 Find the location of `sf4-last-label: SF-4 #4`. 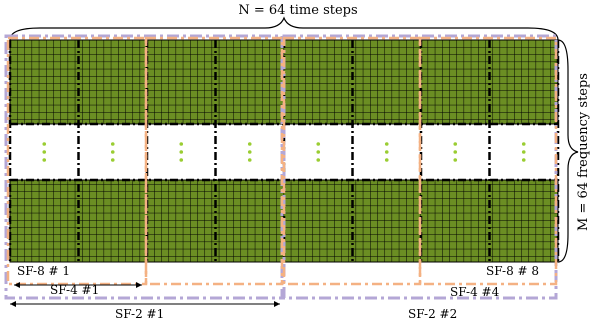

sf4-last-label: SF-4 #4 is located at coordinates (475, 292).